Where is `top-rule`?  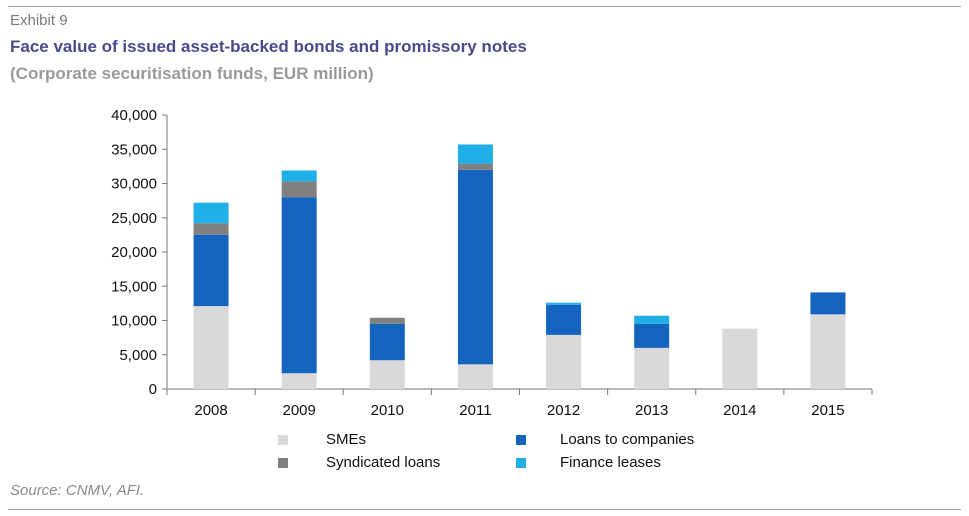 top-rule is located at coordinates (484, 6).